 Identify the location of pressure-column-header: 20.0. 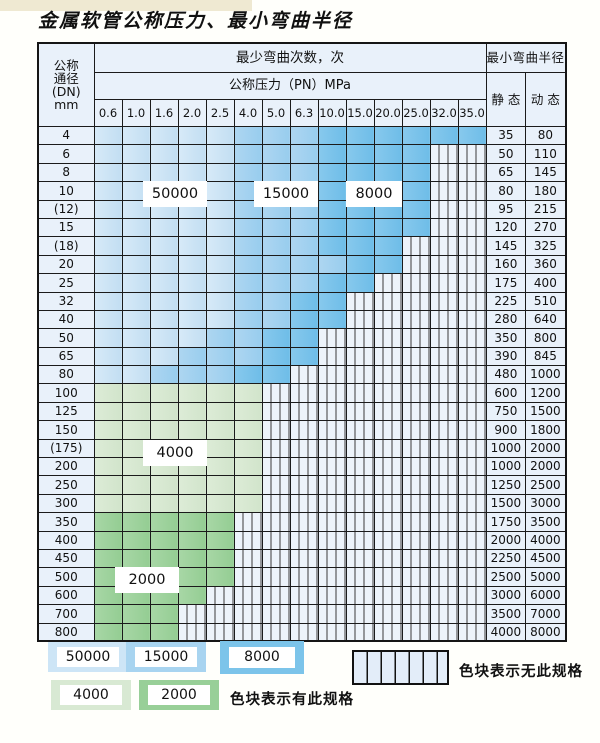
(388, 113).